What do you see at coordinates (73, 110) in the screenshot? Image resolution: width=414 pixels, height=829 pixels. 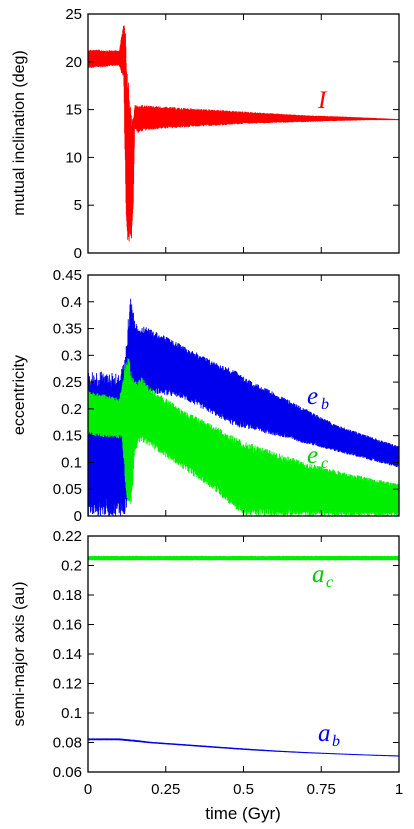 I see `inclination-y-tick-label: 15` at bounding box center [73, 110].